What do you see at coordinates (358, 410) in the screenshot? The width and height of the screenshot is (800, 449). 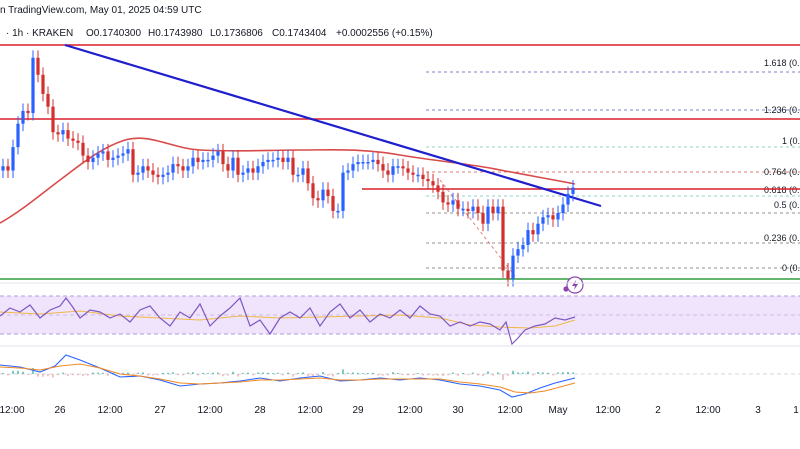 I see `x-tick-label: 29` at bounding box center [358, 410].